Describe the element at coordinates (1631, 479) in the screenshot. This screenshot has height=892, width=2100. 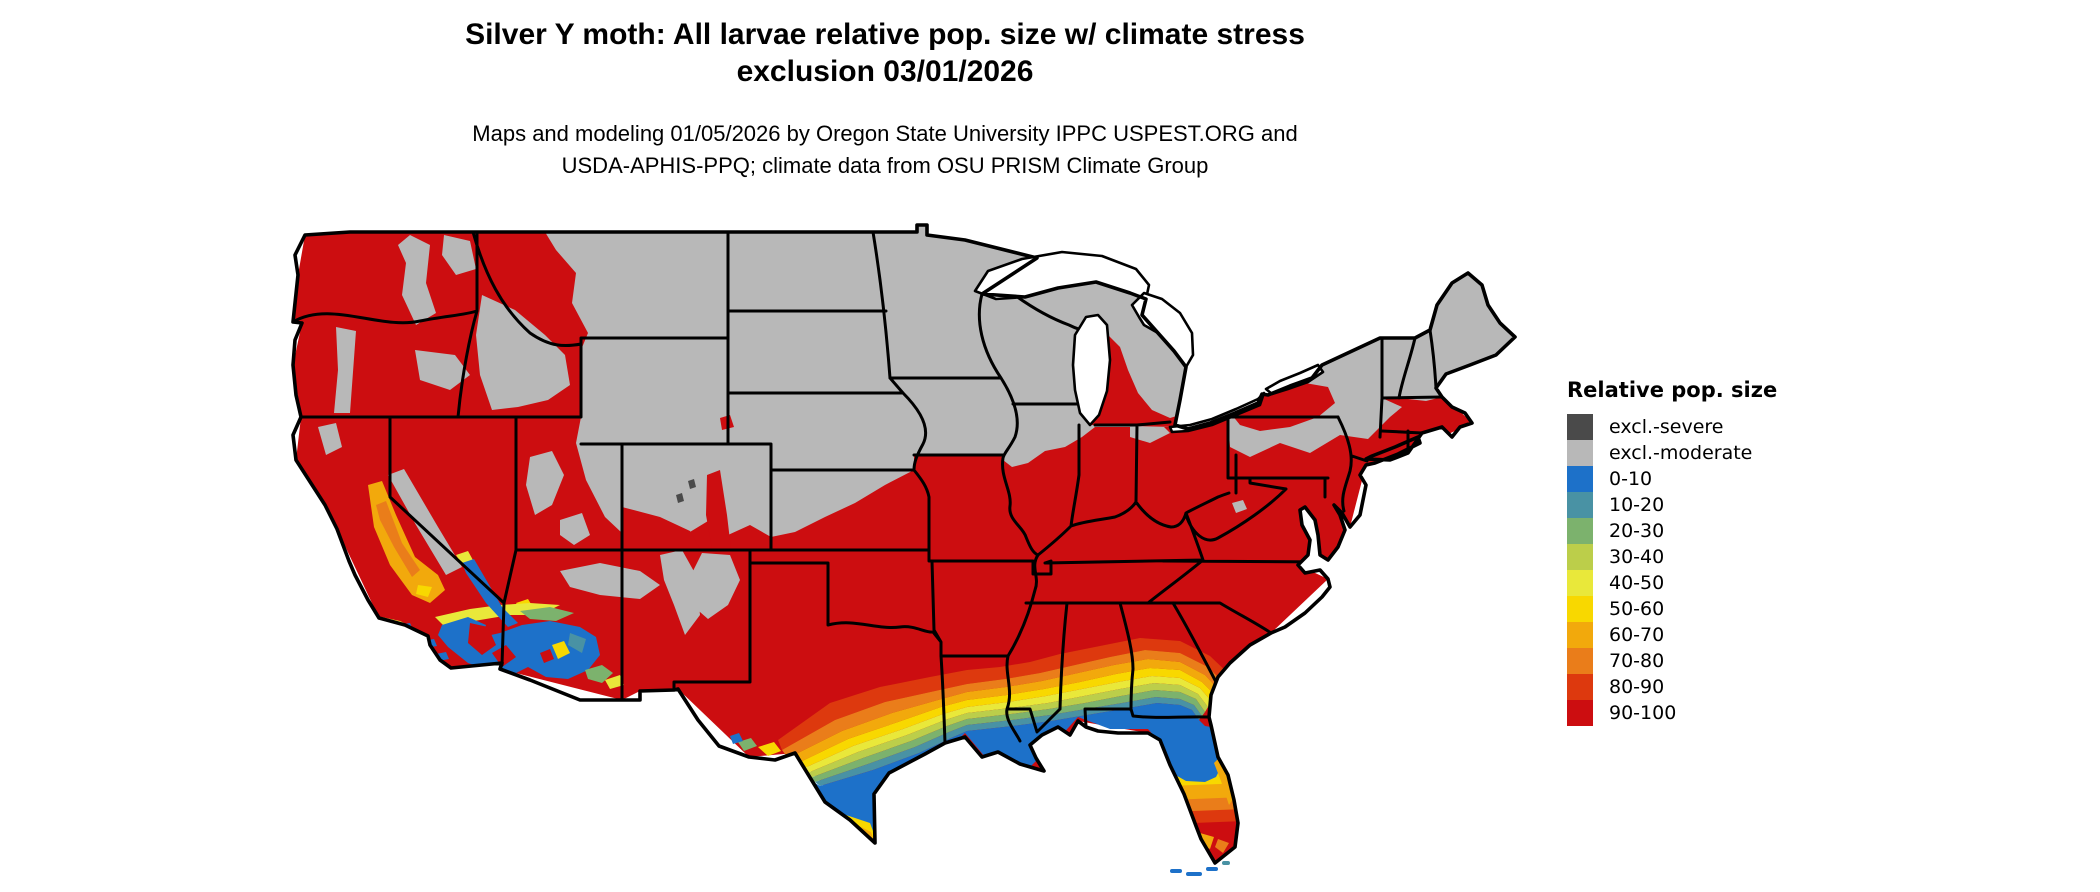
I see `legend-label: 0-10` at that location.